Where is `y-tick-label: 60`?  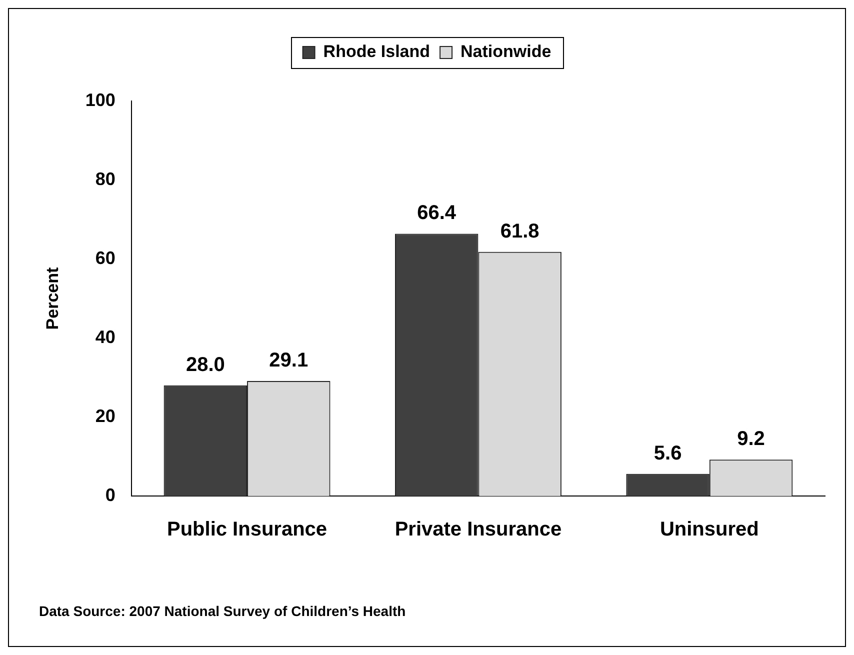 y-tick-label: 60 is located at coordinates (105, 258).